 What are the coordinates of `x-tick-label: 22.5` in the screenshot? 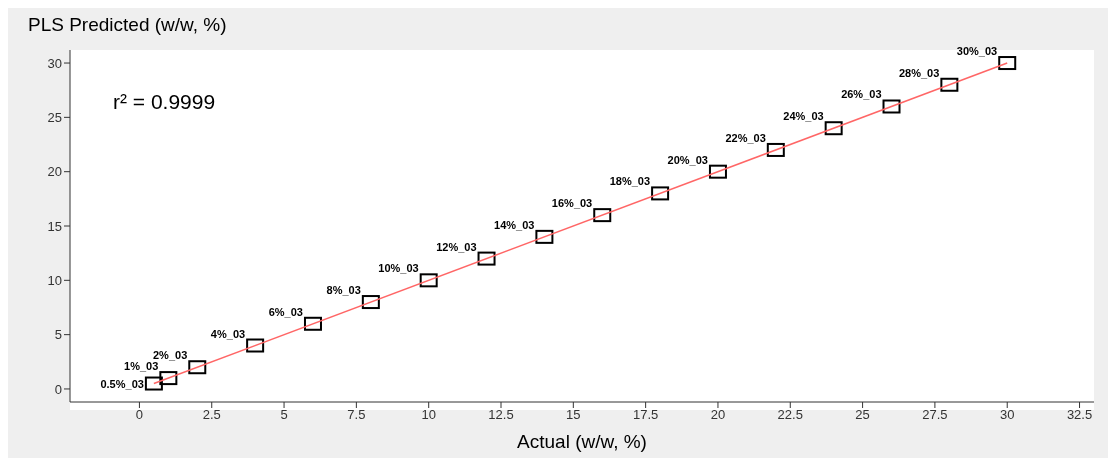 It's located at (790, 415).